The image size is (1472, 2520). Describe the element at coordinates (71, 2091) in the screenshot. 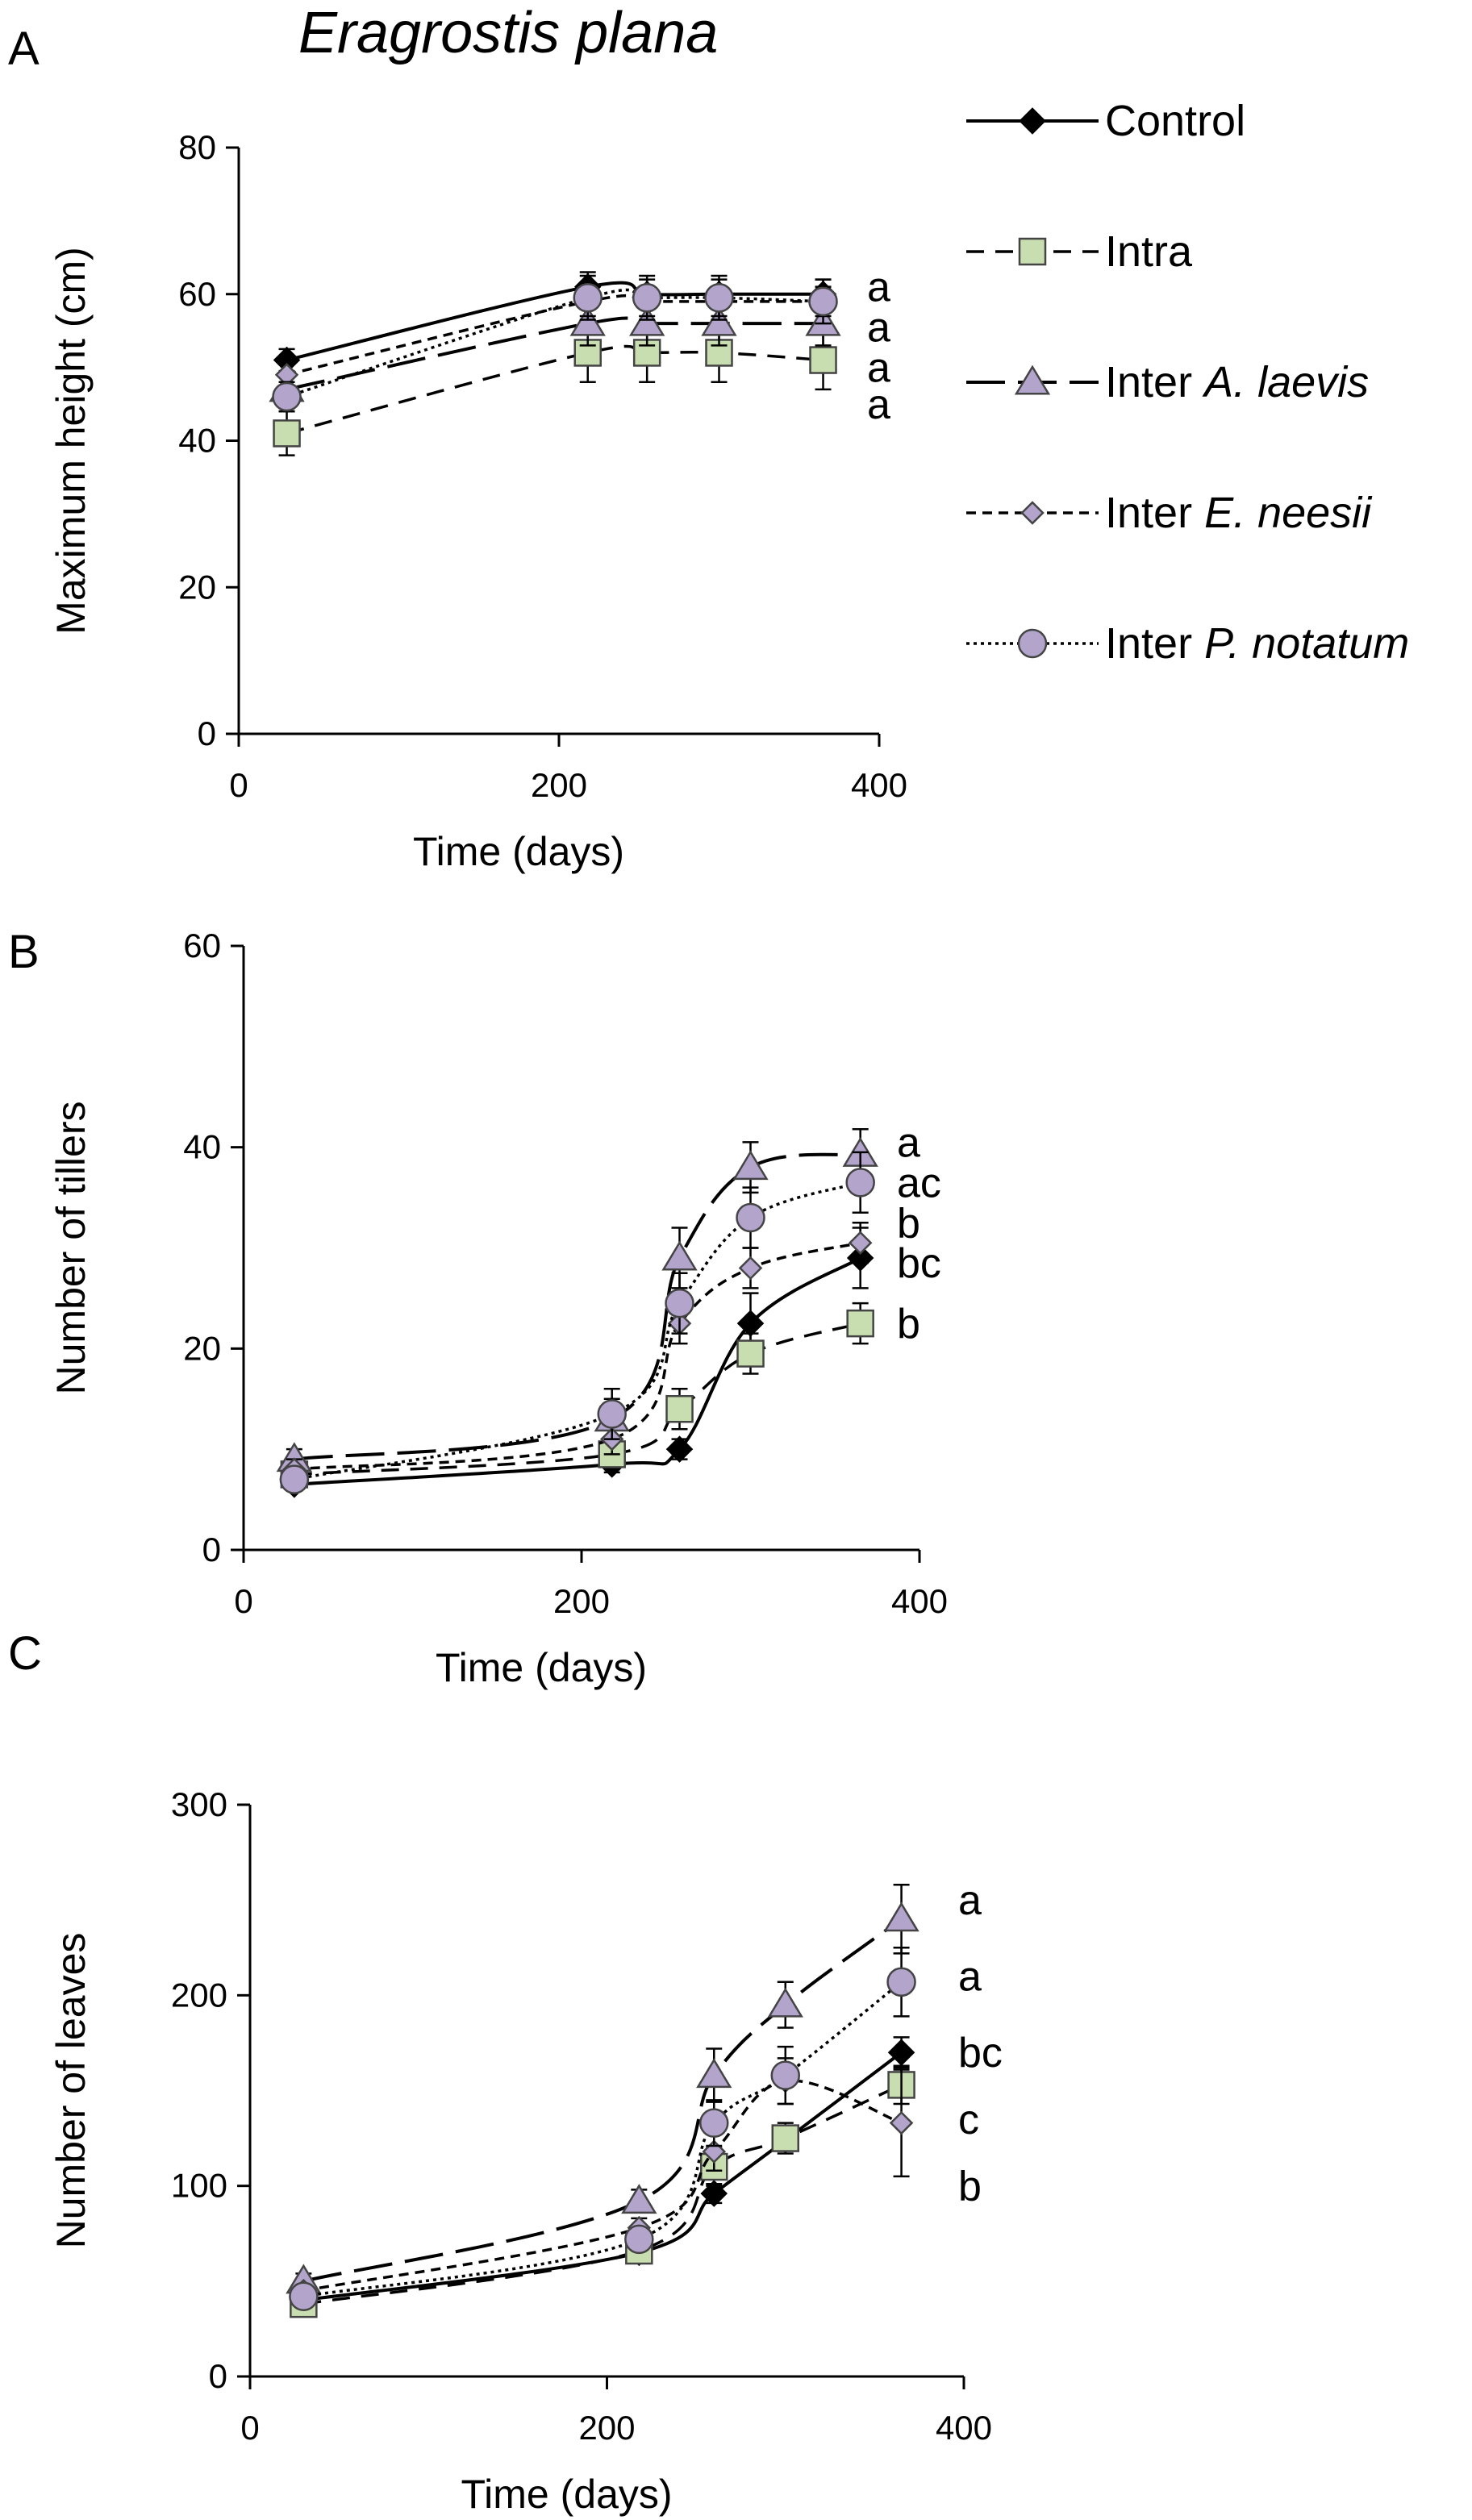

I see `y-axis-label: Number of leaves` at that location.